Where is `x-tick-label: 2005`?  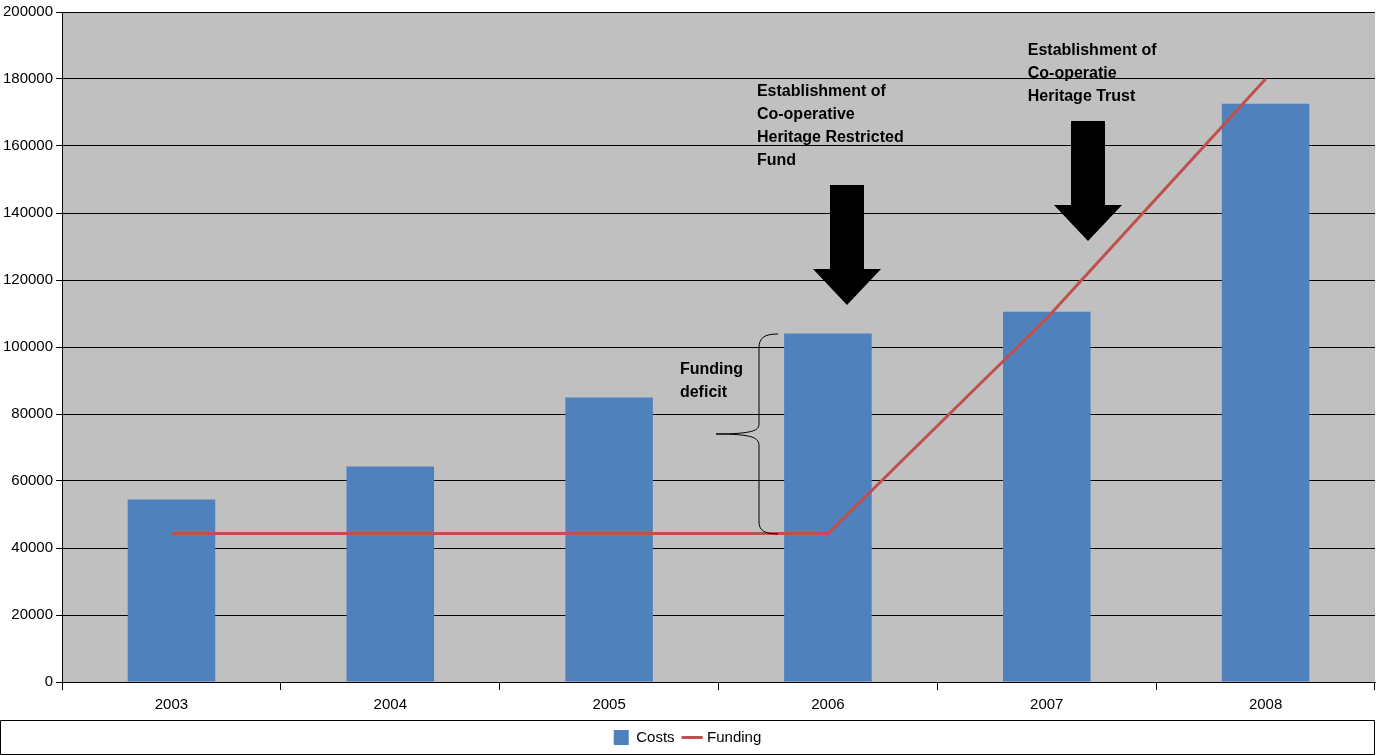
x-tick-label: 2005 is located at coordinates (609, 704).